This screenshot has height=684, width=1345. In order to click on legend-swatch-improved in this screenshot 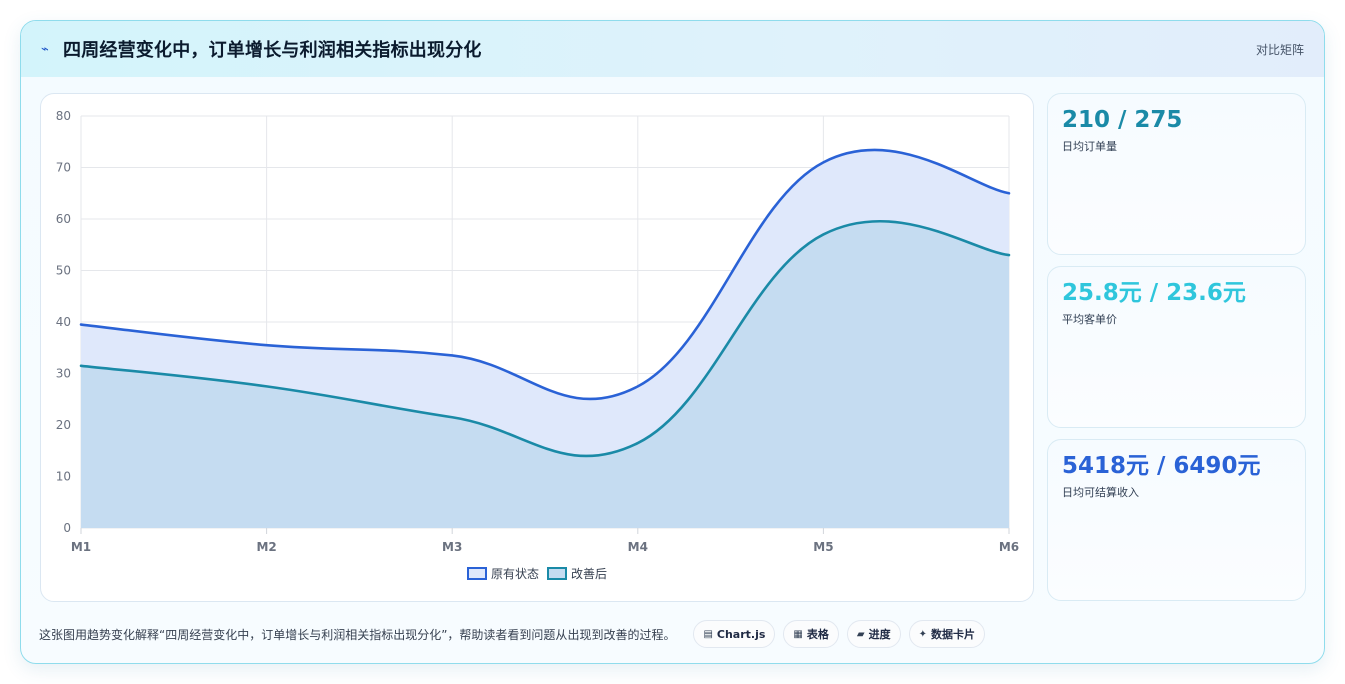, I will do `click(557, 573)`.